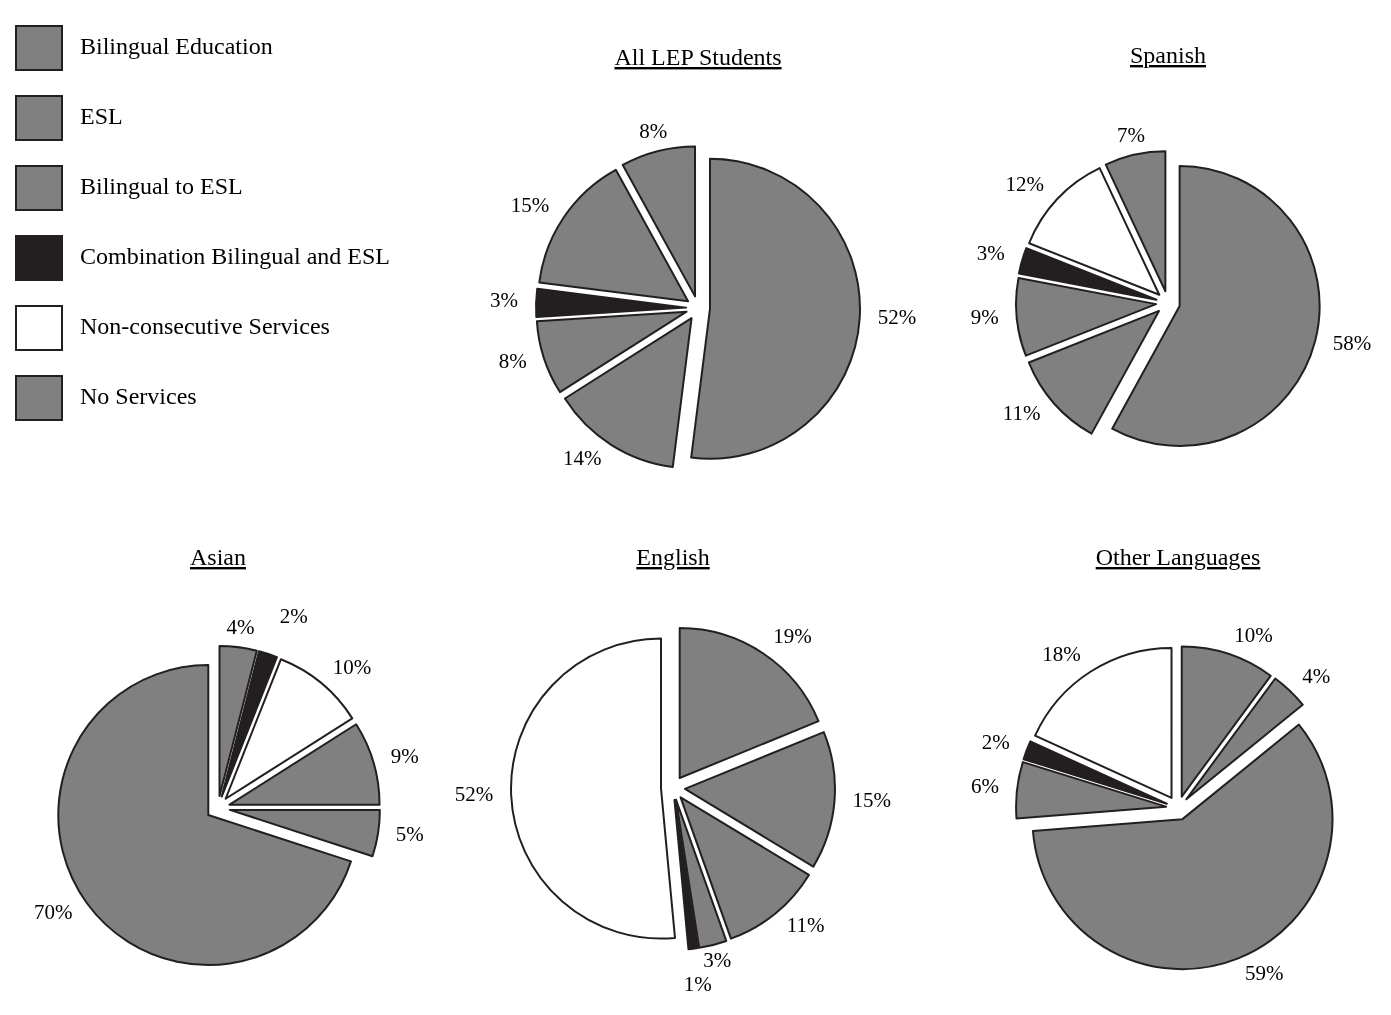 The image size is (1391, 1015). I want to click on text: Spanish, so click(1168, 55).